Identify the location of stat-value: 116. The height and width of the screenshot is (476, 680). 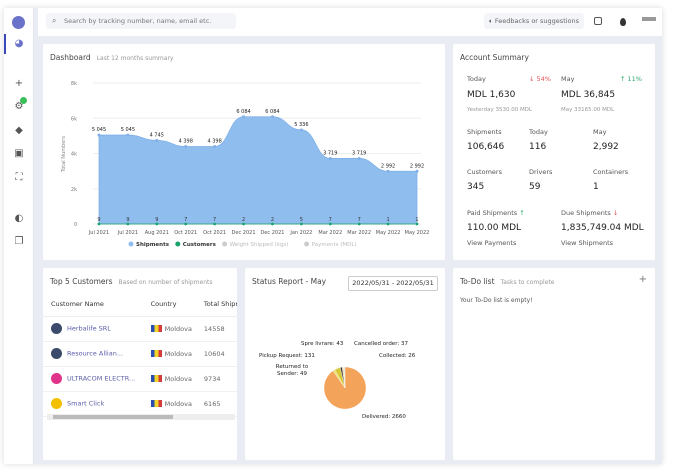
(538, 147).